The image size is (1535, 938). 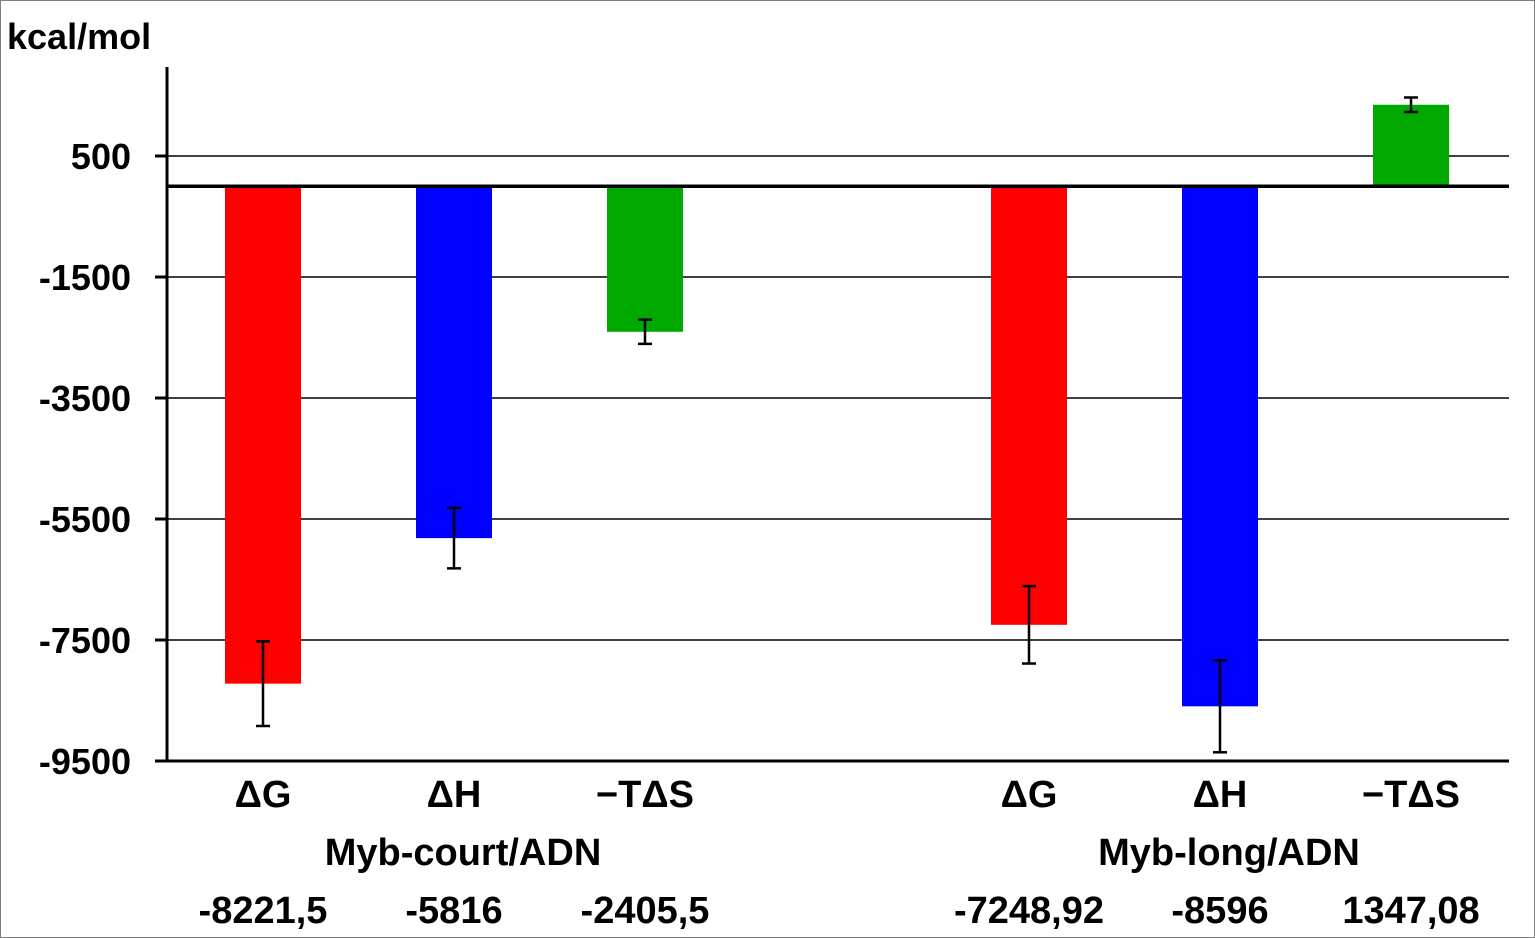 What do you see at coordinates (79, 36) in the screenshot?
I see `y-axis-label: kcal/mol` at bounding box center [79, 36].